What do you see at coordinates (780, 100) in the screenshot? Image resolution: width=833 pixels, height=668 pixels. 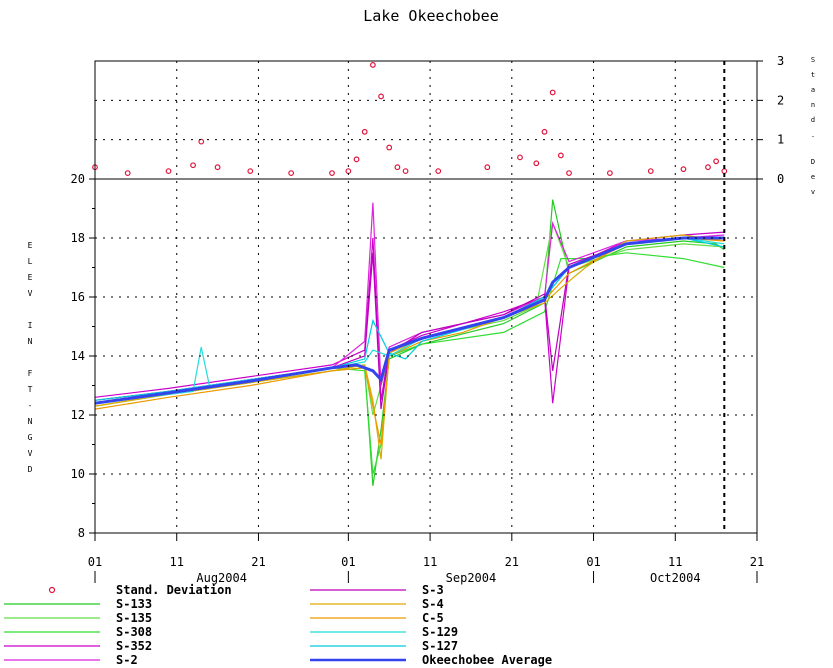 I see `y2-tick-label: 2` at bounding box center [780, 100].